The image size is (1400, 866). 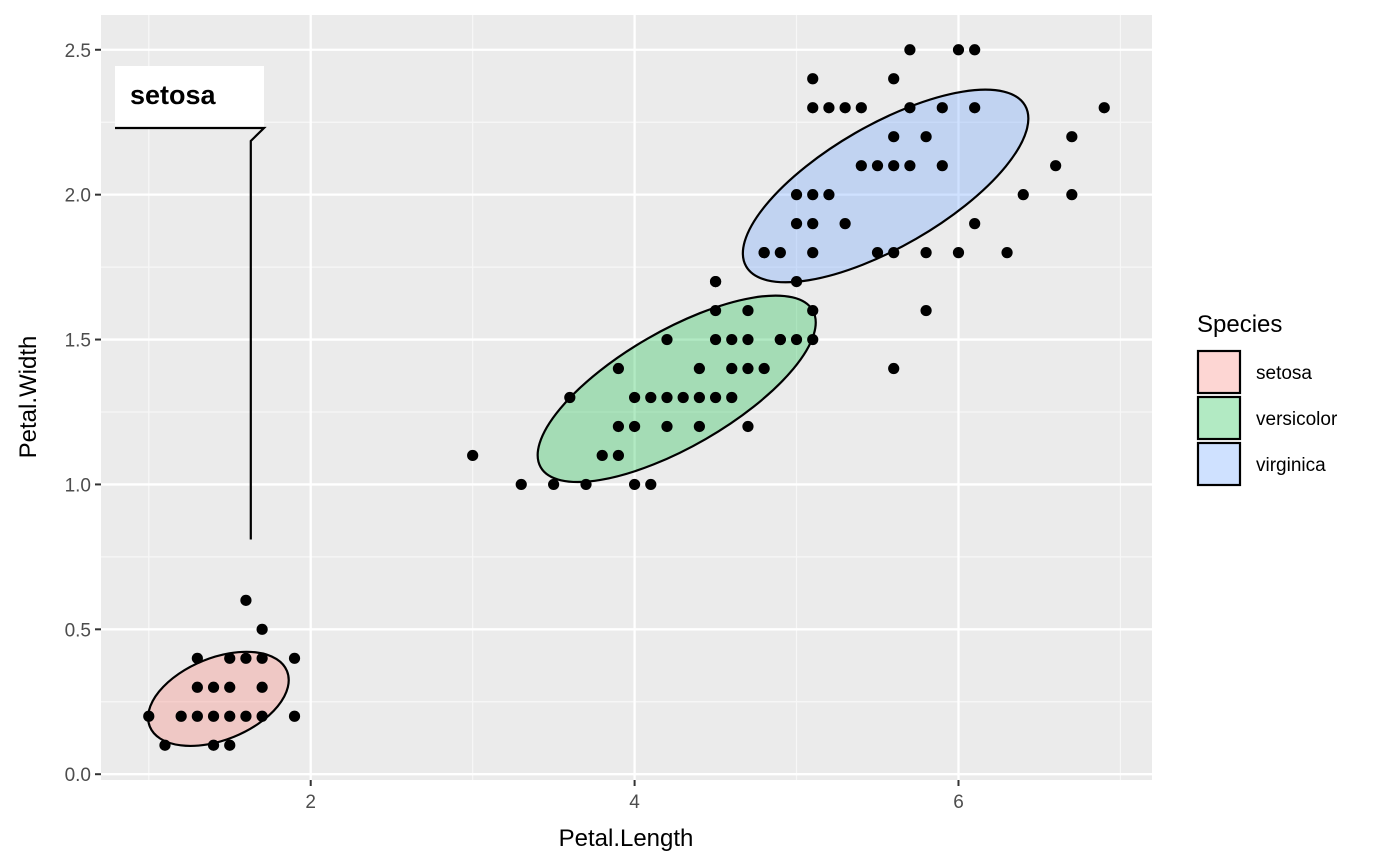 What do you see at coordinates (885, 186) in the screenshot?
I see `ellipse-virginica` at bounding box center [885, 186].